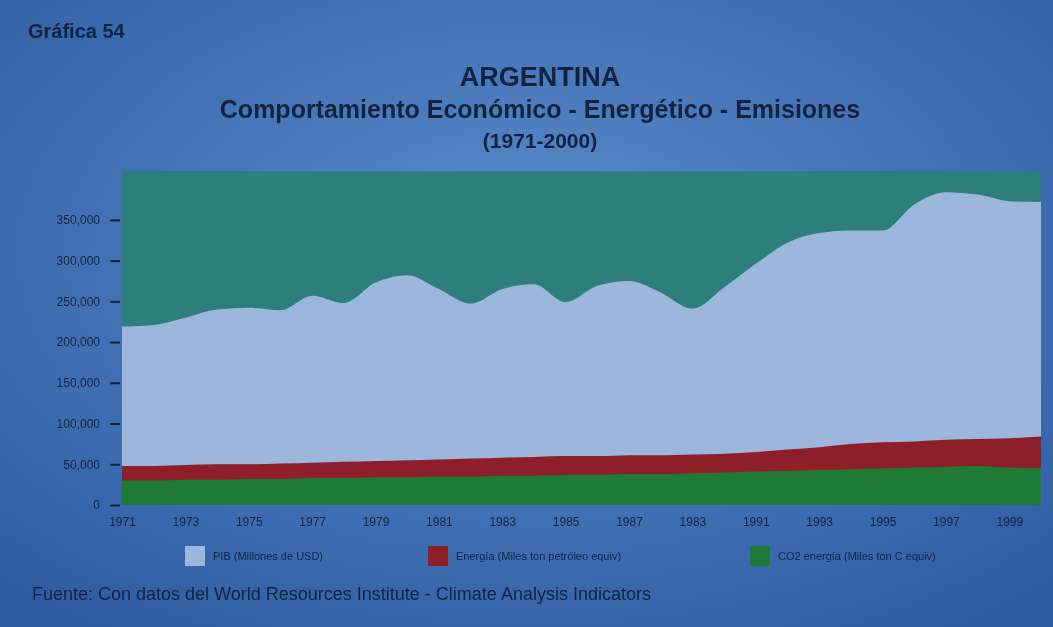 Image resolution: width=1053 pixels, height=627 pixels. What do you see at coordinates (376, 521) in the screenshot?
I see `x-tick-label: 1979` at bounding box center [376, 521].